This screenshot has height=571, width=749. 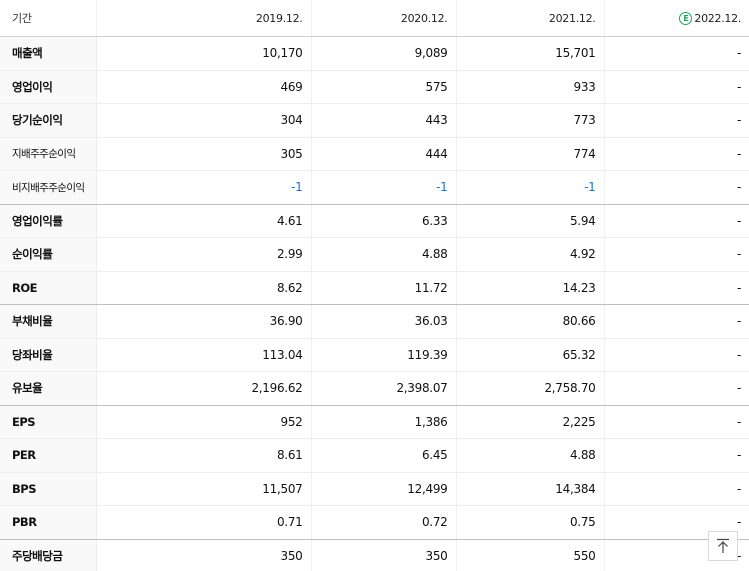 I want to click on row-label: 지배주주순이익, so click(x=48, y=154).